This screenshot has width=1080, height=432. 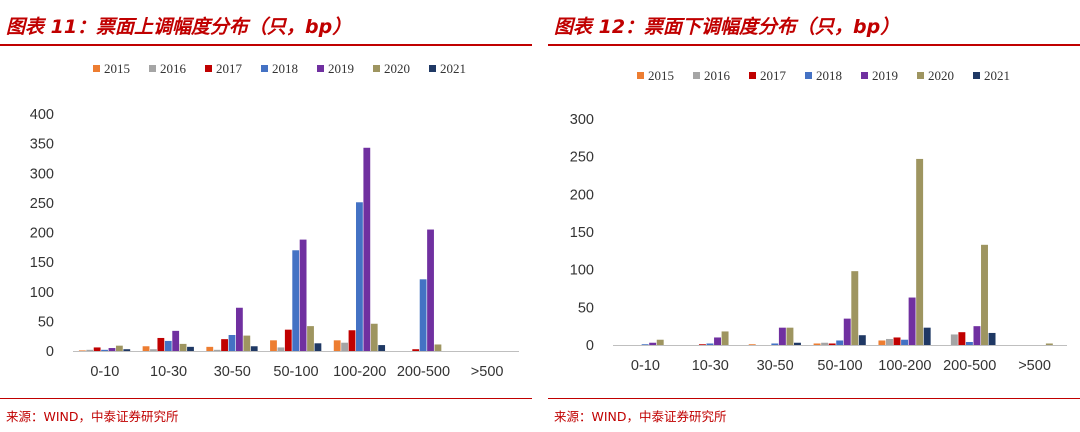 What do you see at coordinates (42, 263) in the screenshot?
I see `y-tick-label: 150` at bounding box center [42, 263].